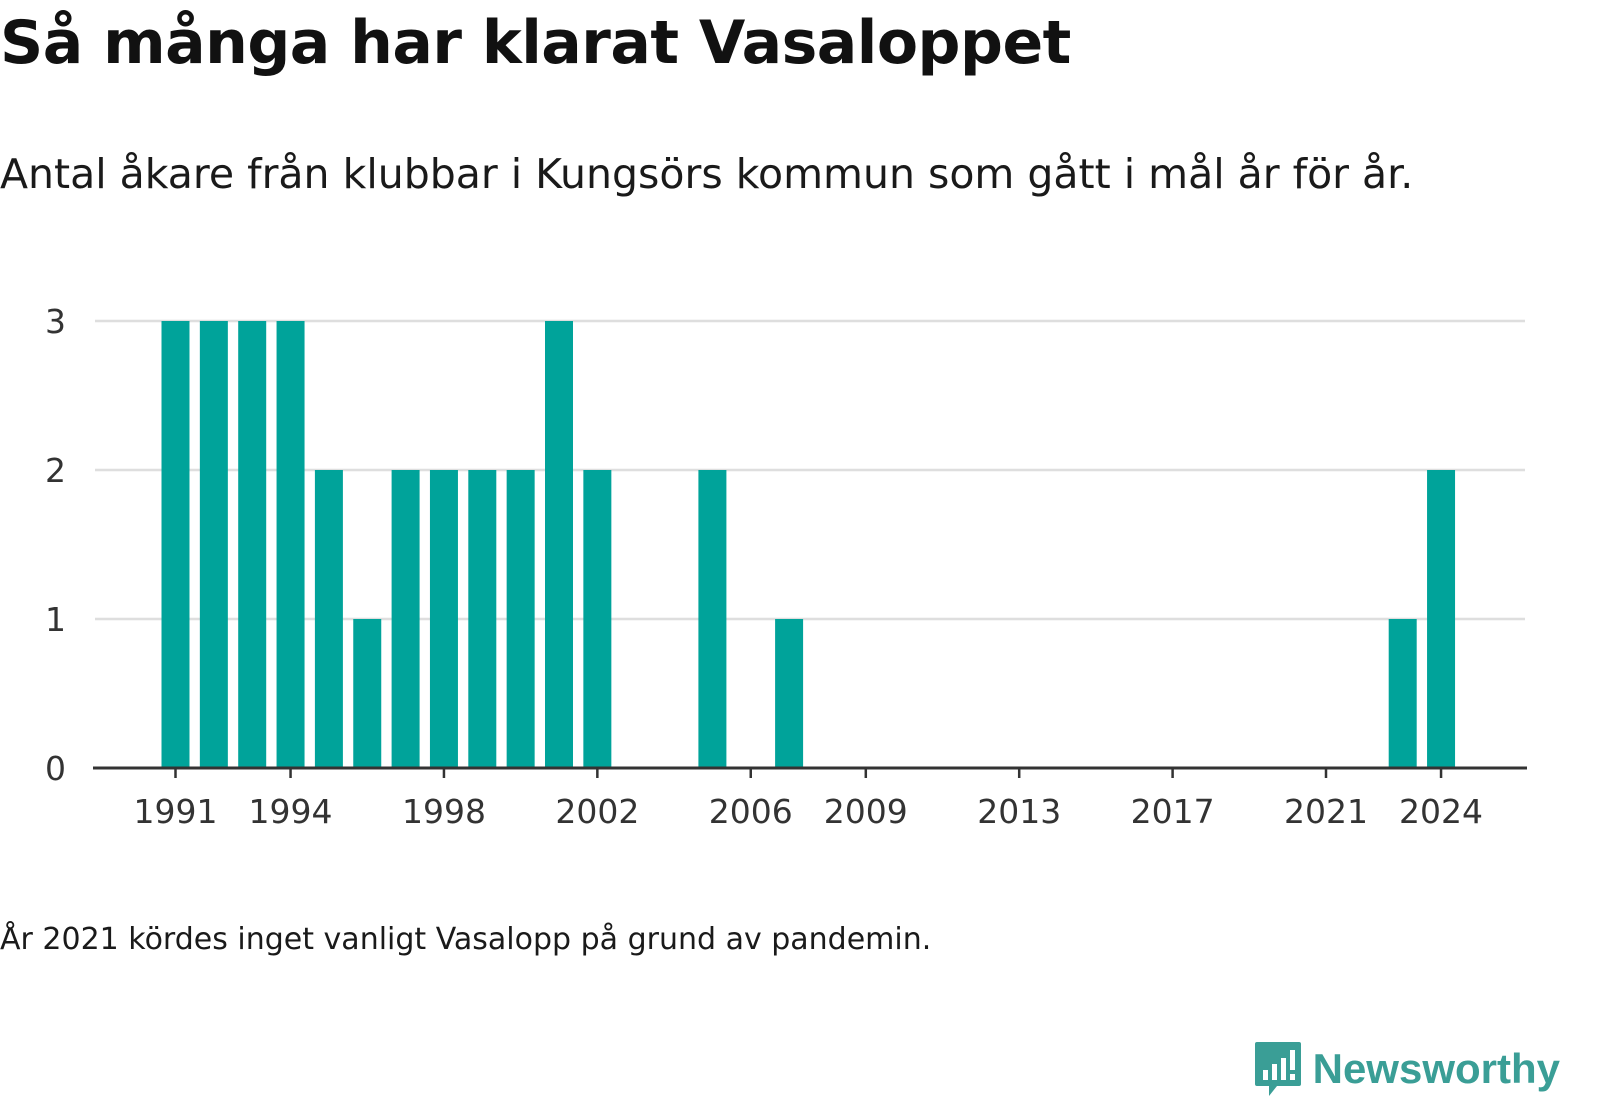  Describe the element at coordinates (866, 811) in the screenshot. I see `x-tick-label: 2009` at that location.